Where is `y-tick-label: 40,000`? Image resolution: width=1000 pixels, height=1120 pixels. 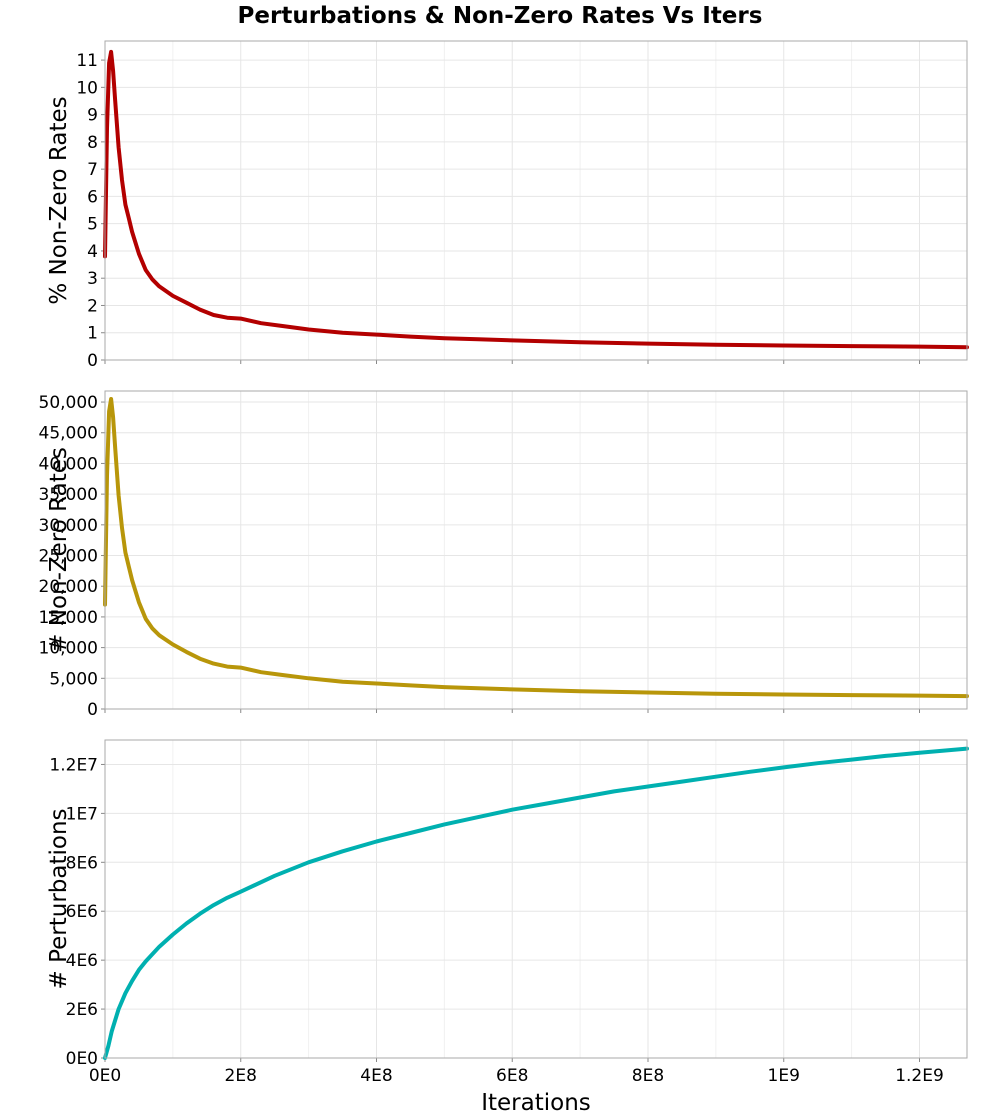
y-tick-label: 40,000 is located at coordinates (68, 464).